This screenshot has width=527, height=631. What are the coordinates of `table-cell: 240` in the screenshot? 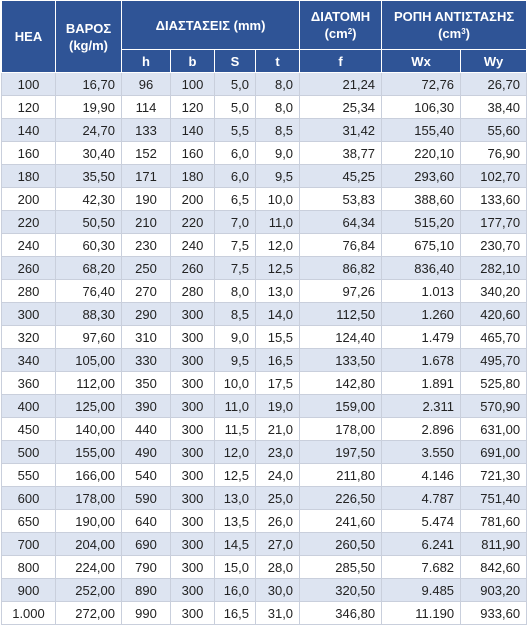 It's located at (192, 245).